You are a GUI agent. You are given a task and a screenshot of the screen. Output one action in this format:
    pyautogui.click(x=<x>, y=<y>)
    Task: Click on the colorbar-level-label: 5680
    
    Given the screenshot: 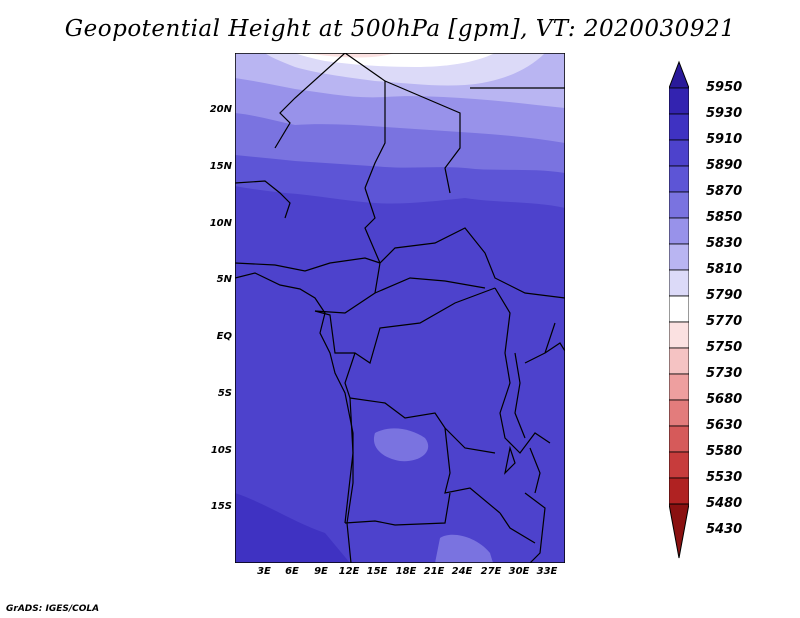 What is the action you would take?
    pyautogui.click(x=724, y=399)
    